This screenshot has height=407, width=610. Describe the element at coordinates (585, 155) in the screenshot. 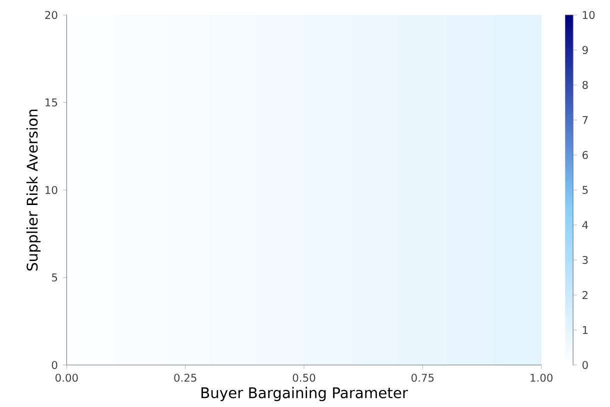

I see `color-bar-label: 6` at that location.